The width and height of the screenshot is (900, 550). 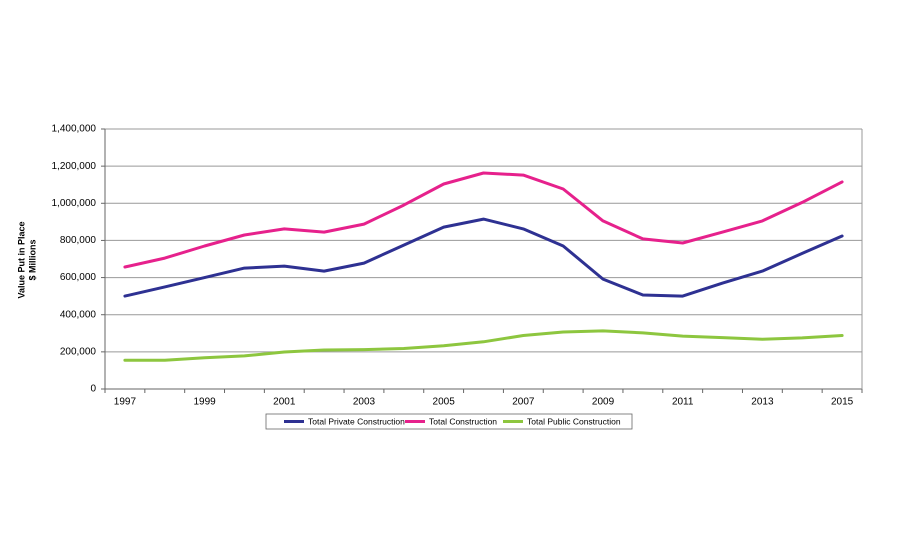 I want to click on y-tick-label: 200,000, so click(x=78, y=351).